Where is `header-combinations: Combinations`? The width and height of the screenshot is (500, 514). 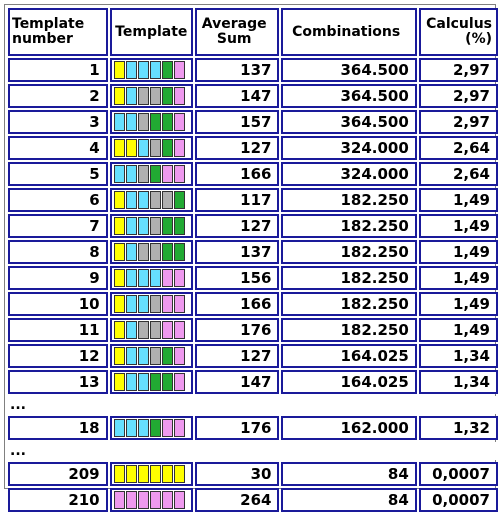 header-combinations: Combinations is located at coordinates (349, 32).